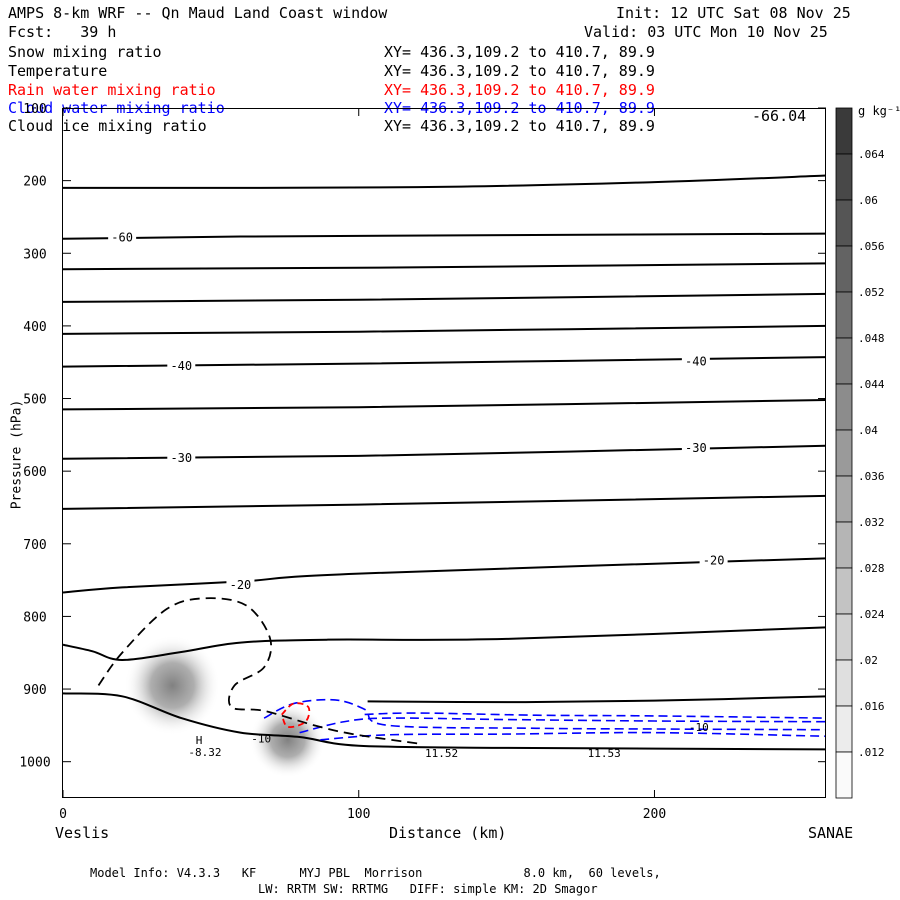 The image size is (900, 900). I want to click on colorbar-level-label: .036, so click(871, 476).